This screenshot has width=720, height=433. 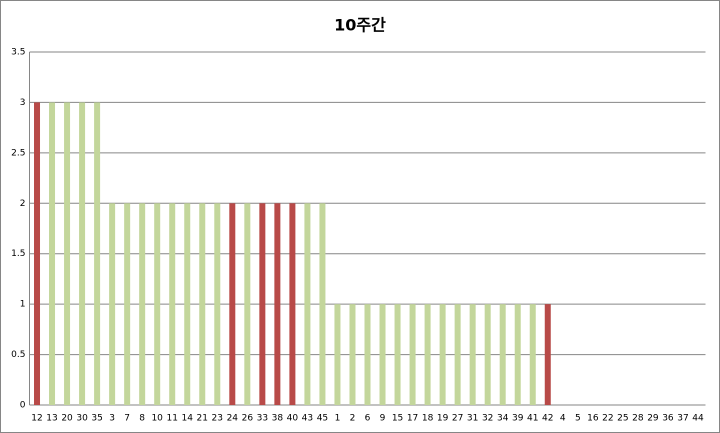 I want to click on x-tick-label: 16, so click(x=593, y=419).